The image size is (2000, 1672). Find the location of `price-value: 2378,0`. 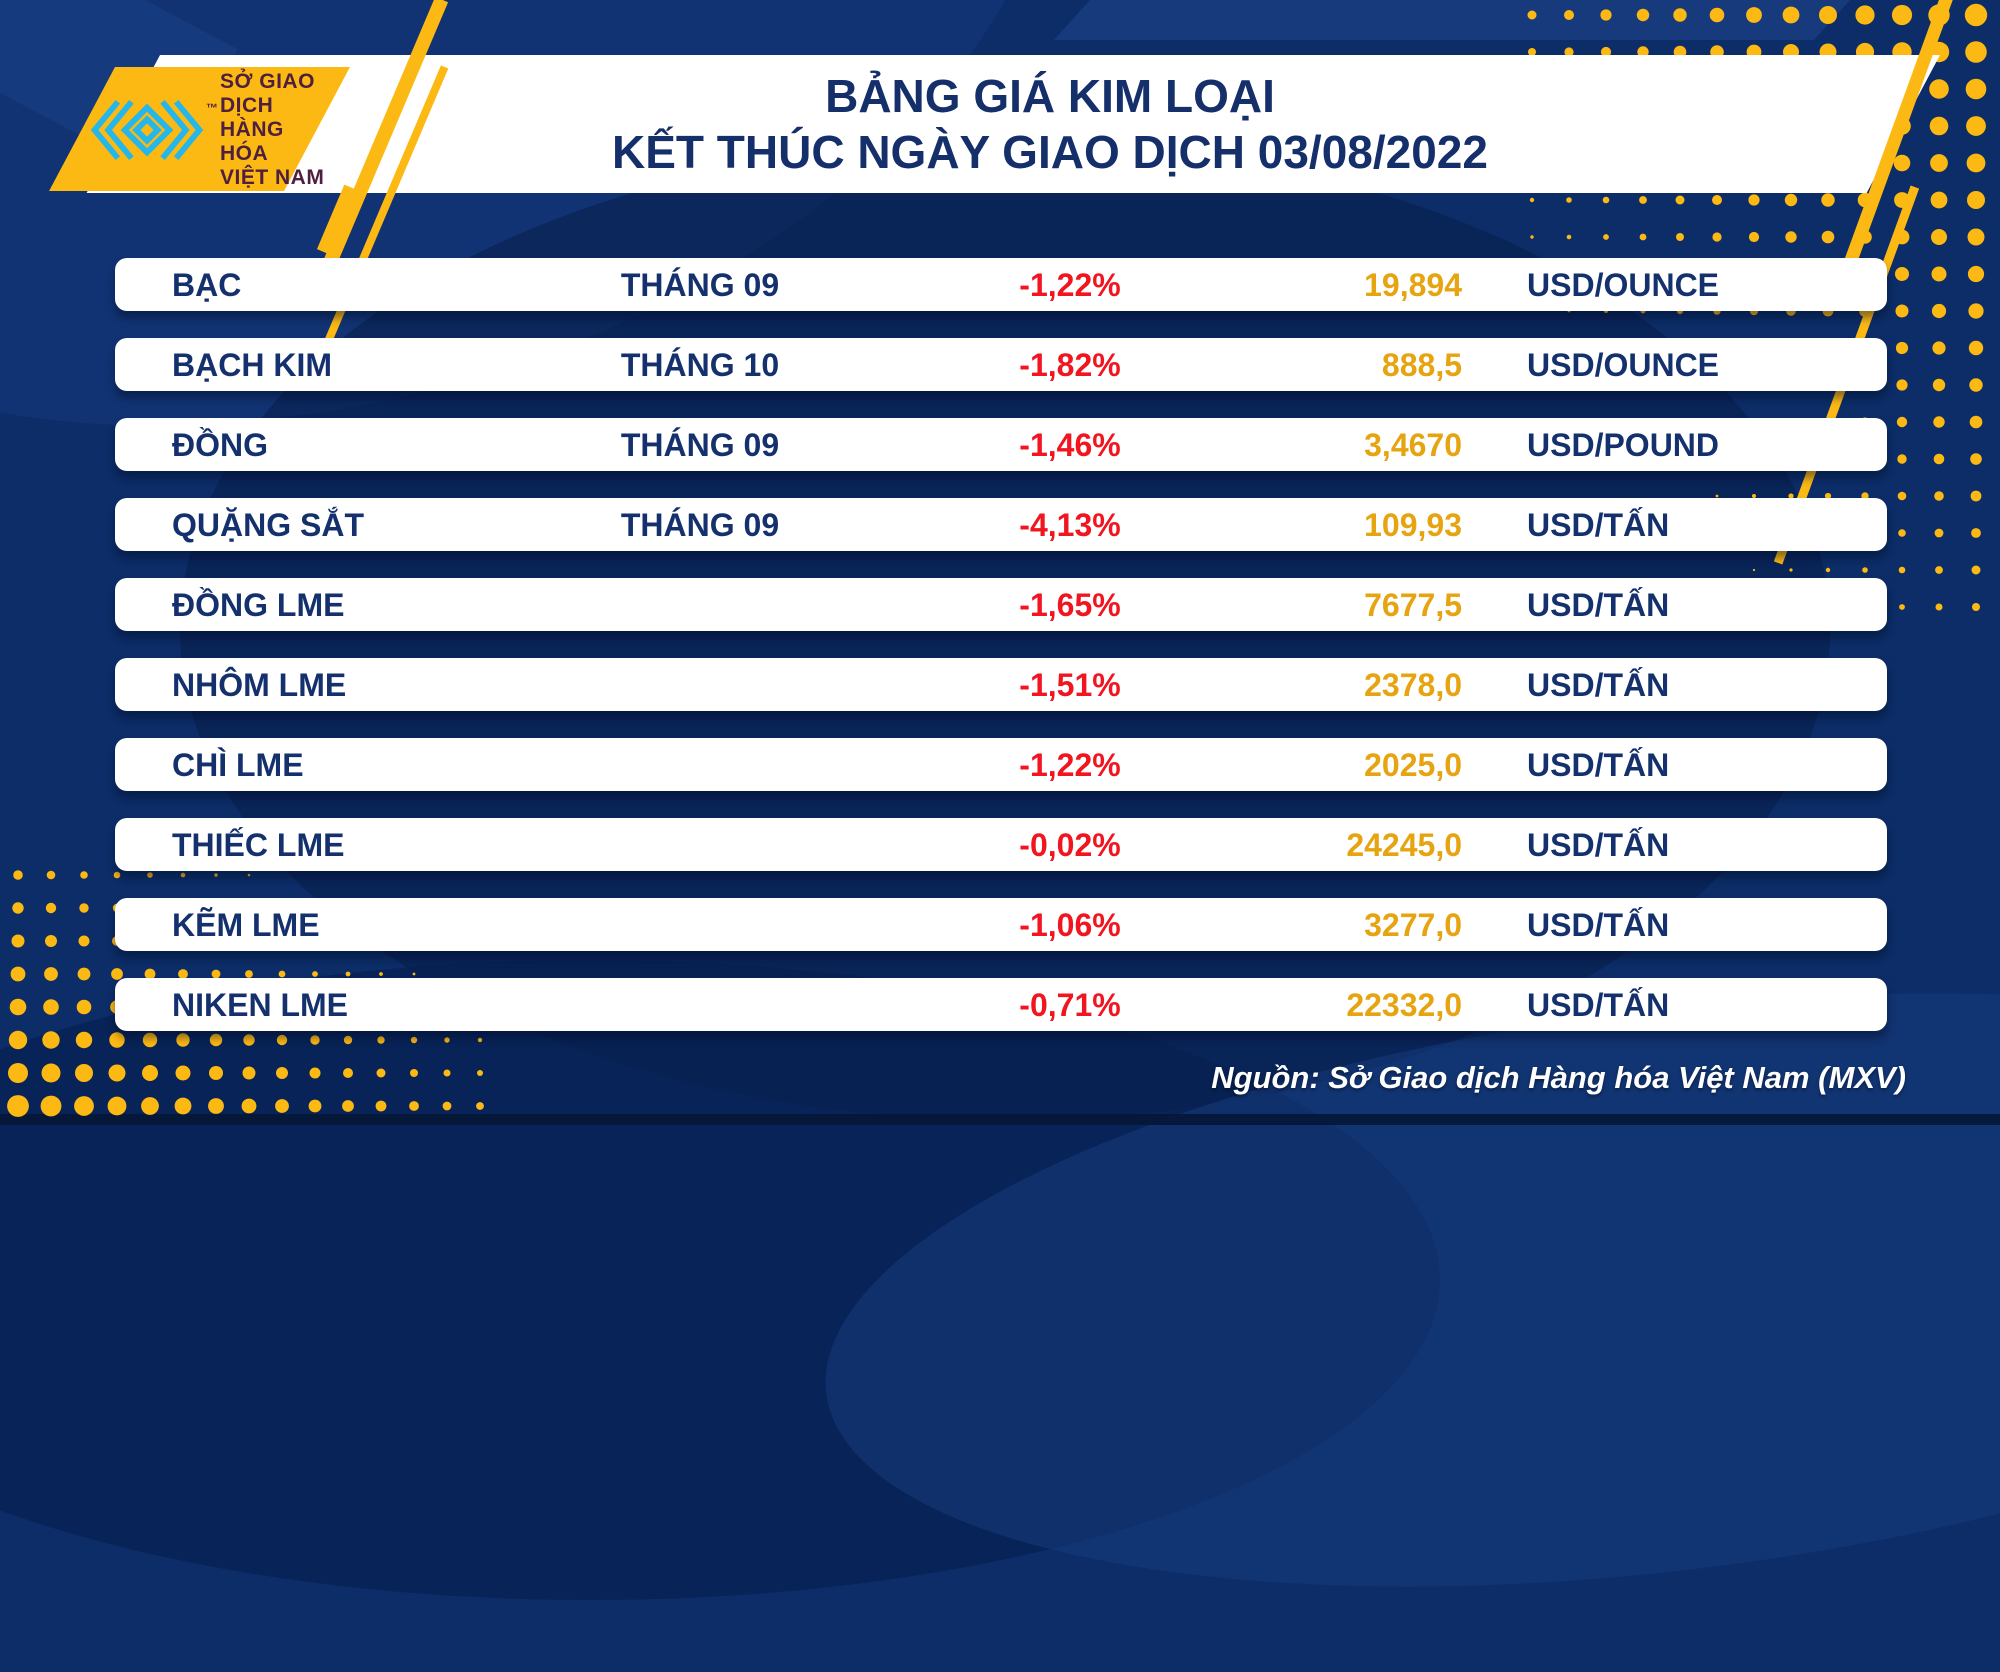

price-value: 2378,0 is located at coordinates (1413, 685).